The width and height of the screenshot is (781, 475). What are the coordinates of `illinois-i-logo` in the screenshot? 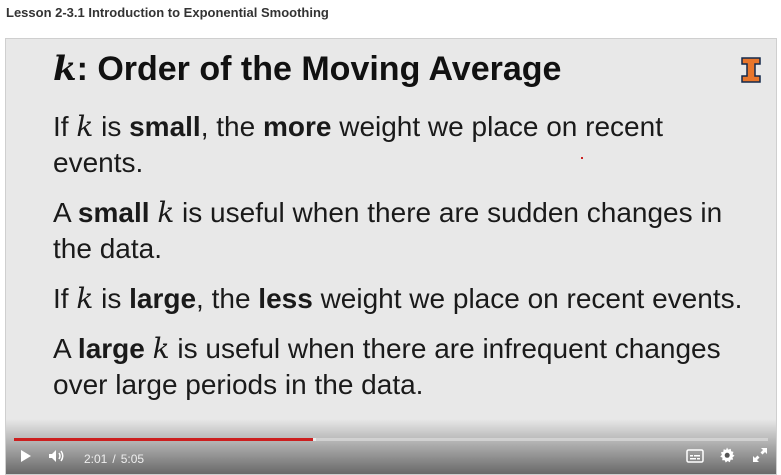 It's located at (751, 70).